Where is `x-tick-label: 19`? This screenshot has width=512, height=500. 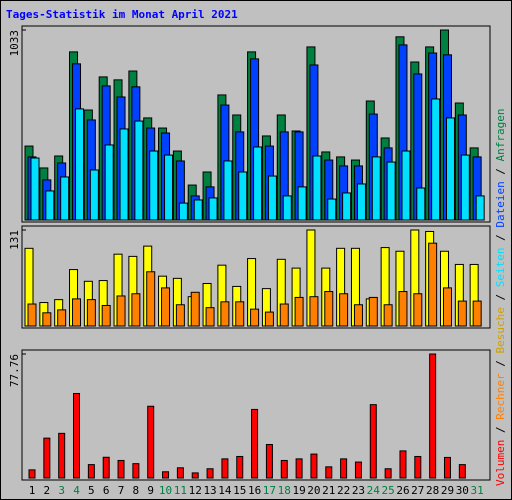 x-tick-label: 19 is located at coordinates (298, 490).